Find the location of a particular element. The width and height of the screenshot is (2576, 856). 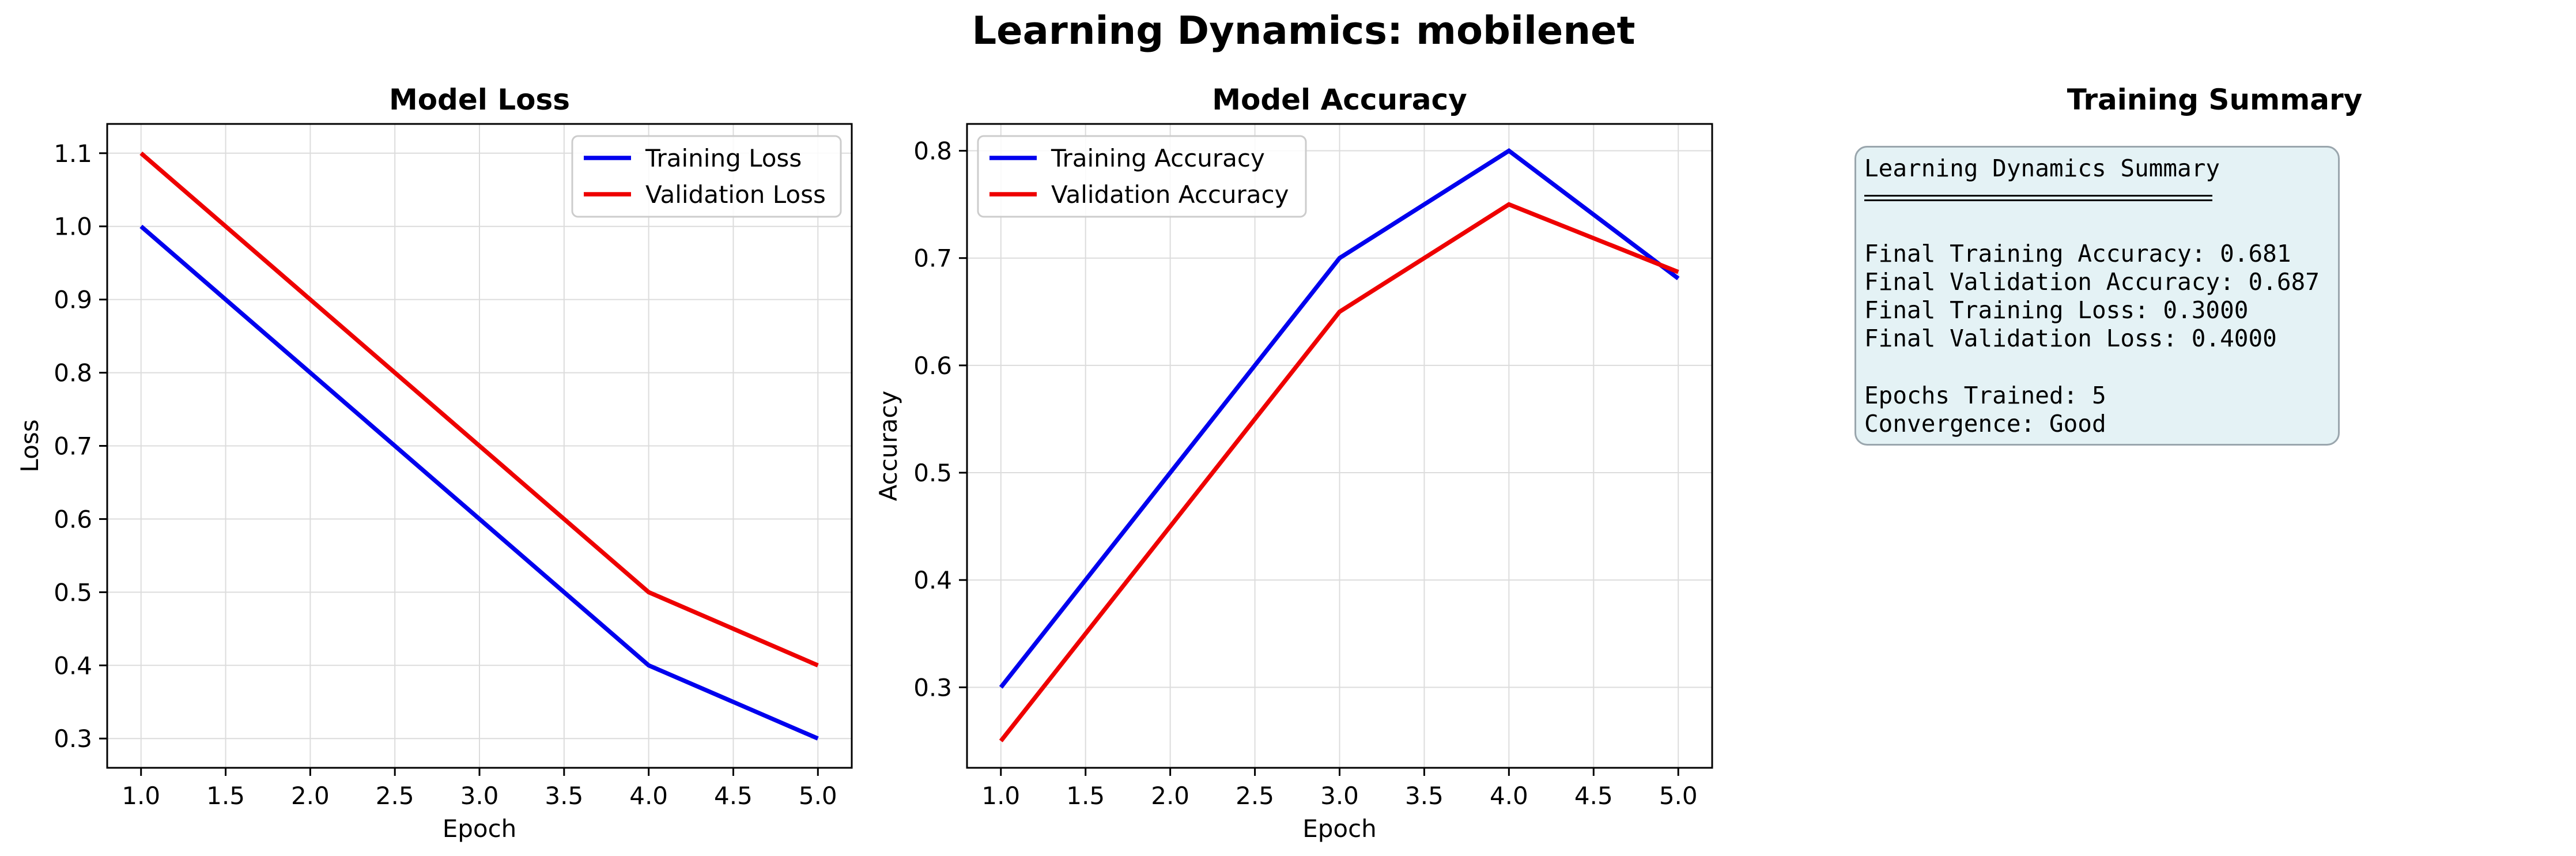

summary-line: Convergence: Good is located at coordinates (1985, 424).